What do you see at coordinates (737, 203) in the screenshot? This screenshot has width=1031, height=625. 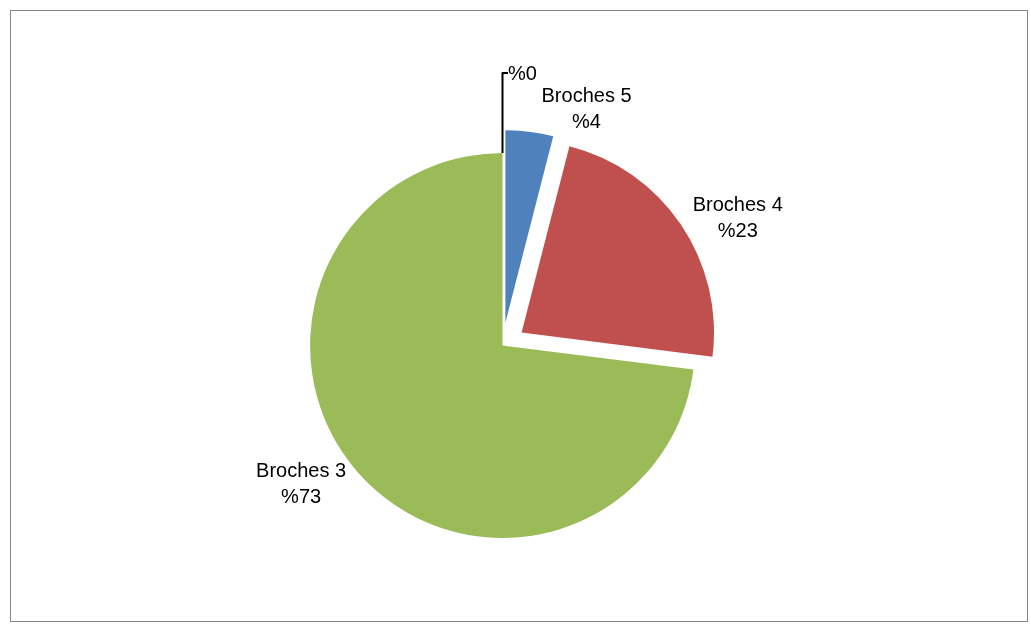 I see `slice-label: Broches 4` at bounding box center [737, 203].